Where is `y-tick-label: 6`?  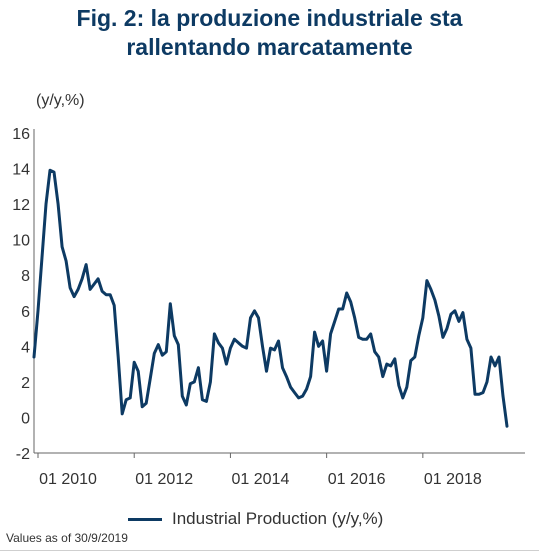 y-tick-label: 6 is located at coordinates (25, 312).